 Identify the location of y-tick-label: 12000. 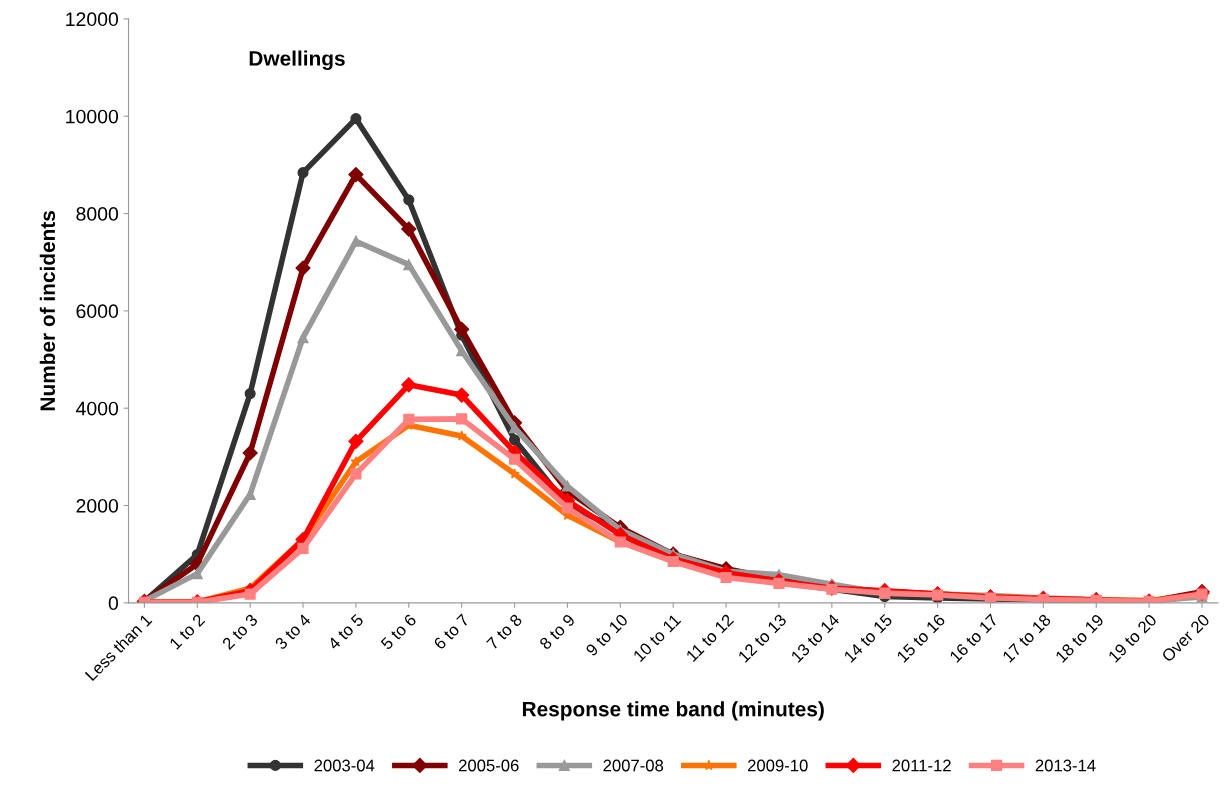
(92, 19).